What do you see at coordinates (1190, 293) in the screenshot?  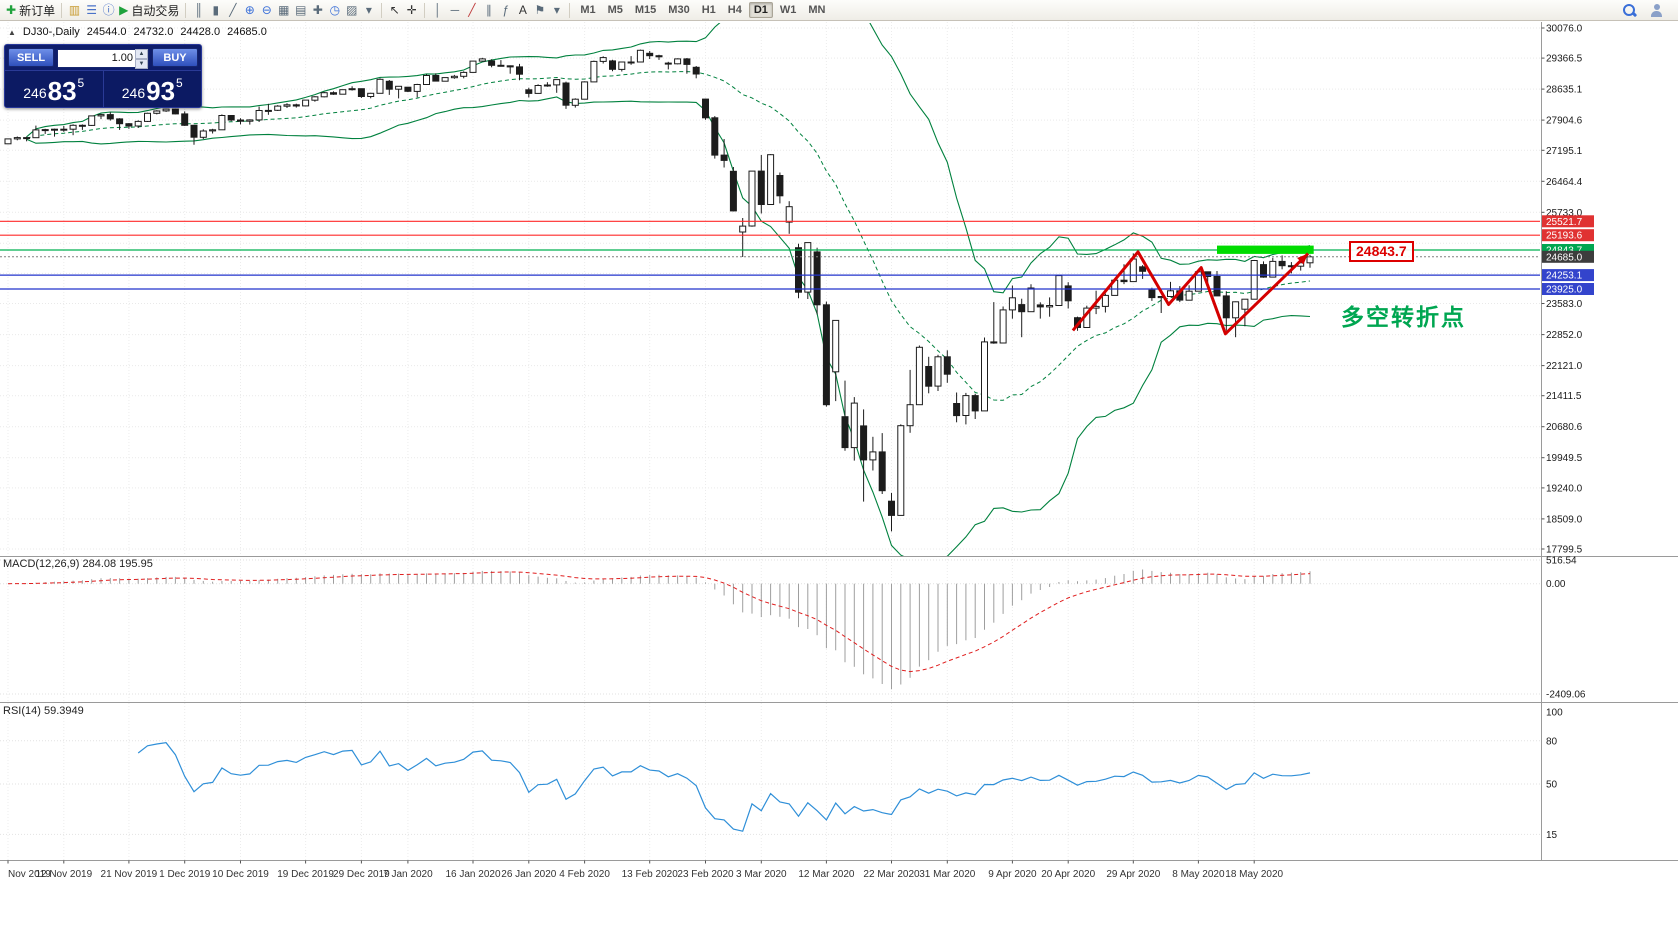 I see `trend-zigzag` at bounding box center [1190, 293].